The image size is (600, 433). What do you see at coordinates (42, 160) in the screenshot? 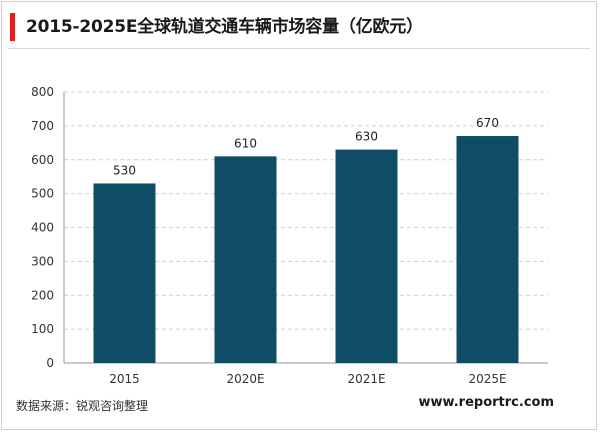
I see `y-tick-label: 600` at bounding box center [42, 160].